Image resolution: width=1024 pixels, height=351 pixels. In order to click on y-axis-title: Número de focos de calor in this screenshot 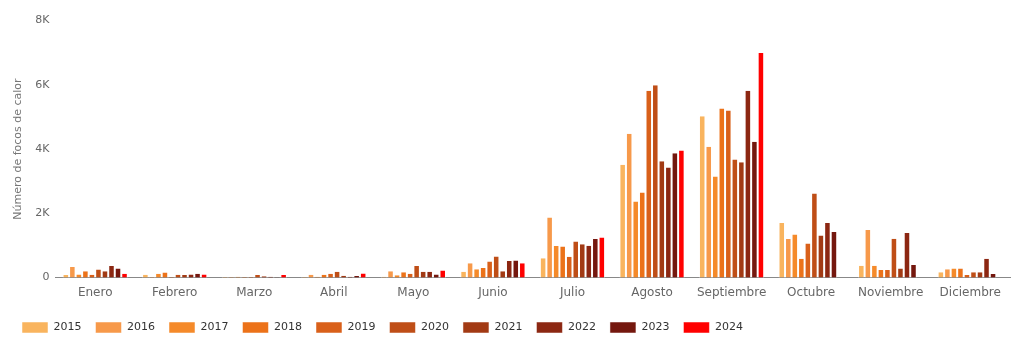, I will do `click(18, 148)`.